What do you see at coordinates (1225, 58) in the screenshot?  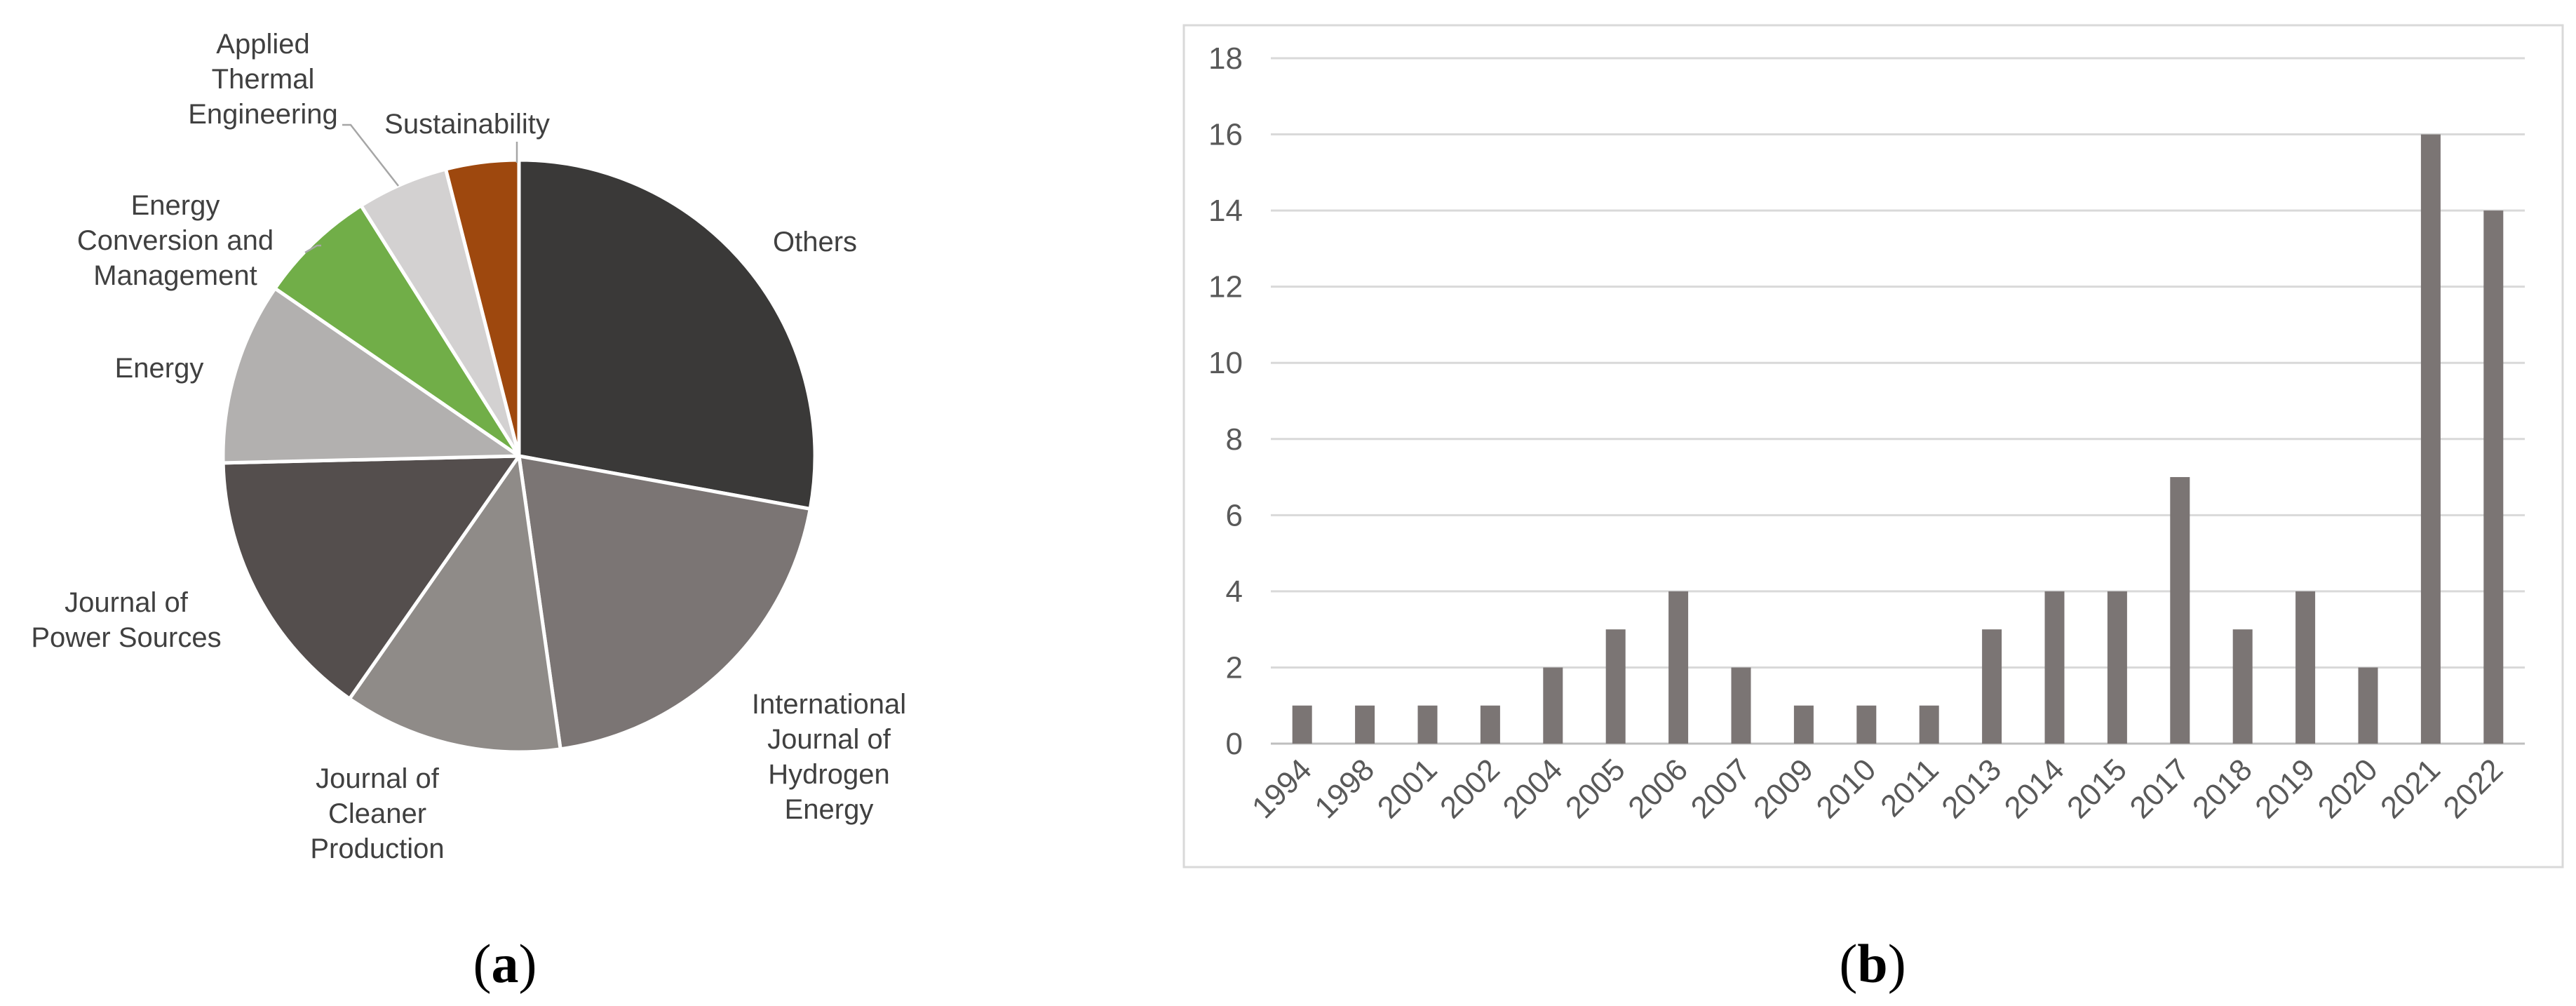 I see `y-tick-label-18: 18` at bounding box center [1225, 58].